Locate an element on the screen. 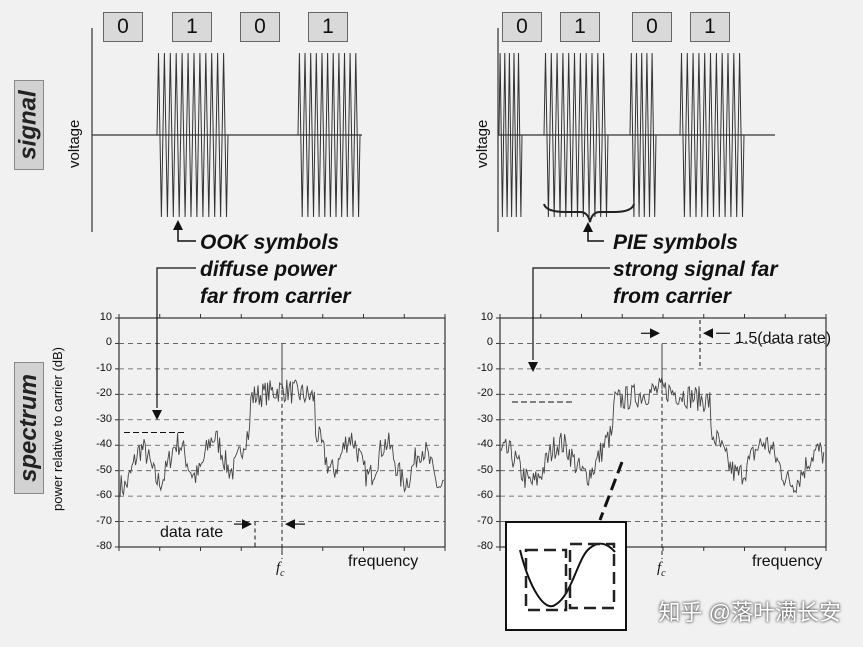 This screenshot has width=863, height=647. callout-line: from carrier is located at coordinates (672, 296).